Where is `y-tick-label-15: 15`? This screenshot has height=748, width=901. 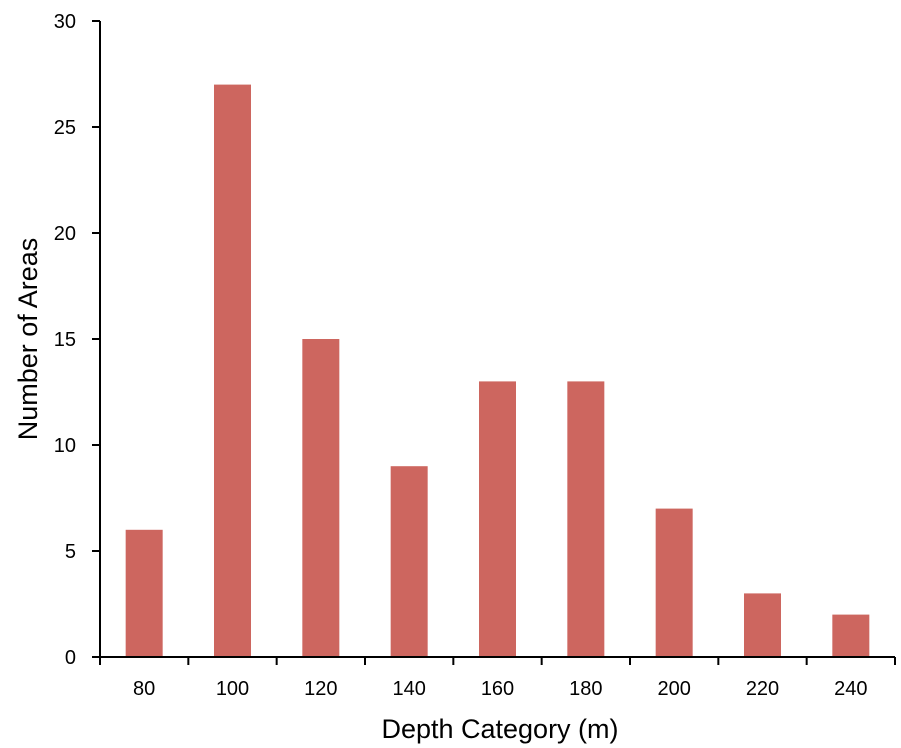
y-tick-label-15: 15 is located at coordinates (65, 340).